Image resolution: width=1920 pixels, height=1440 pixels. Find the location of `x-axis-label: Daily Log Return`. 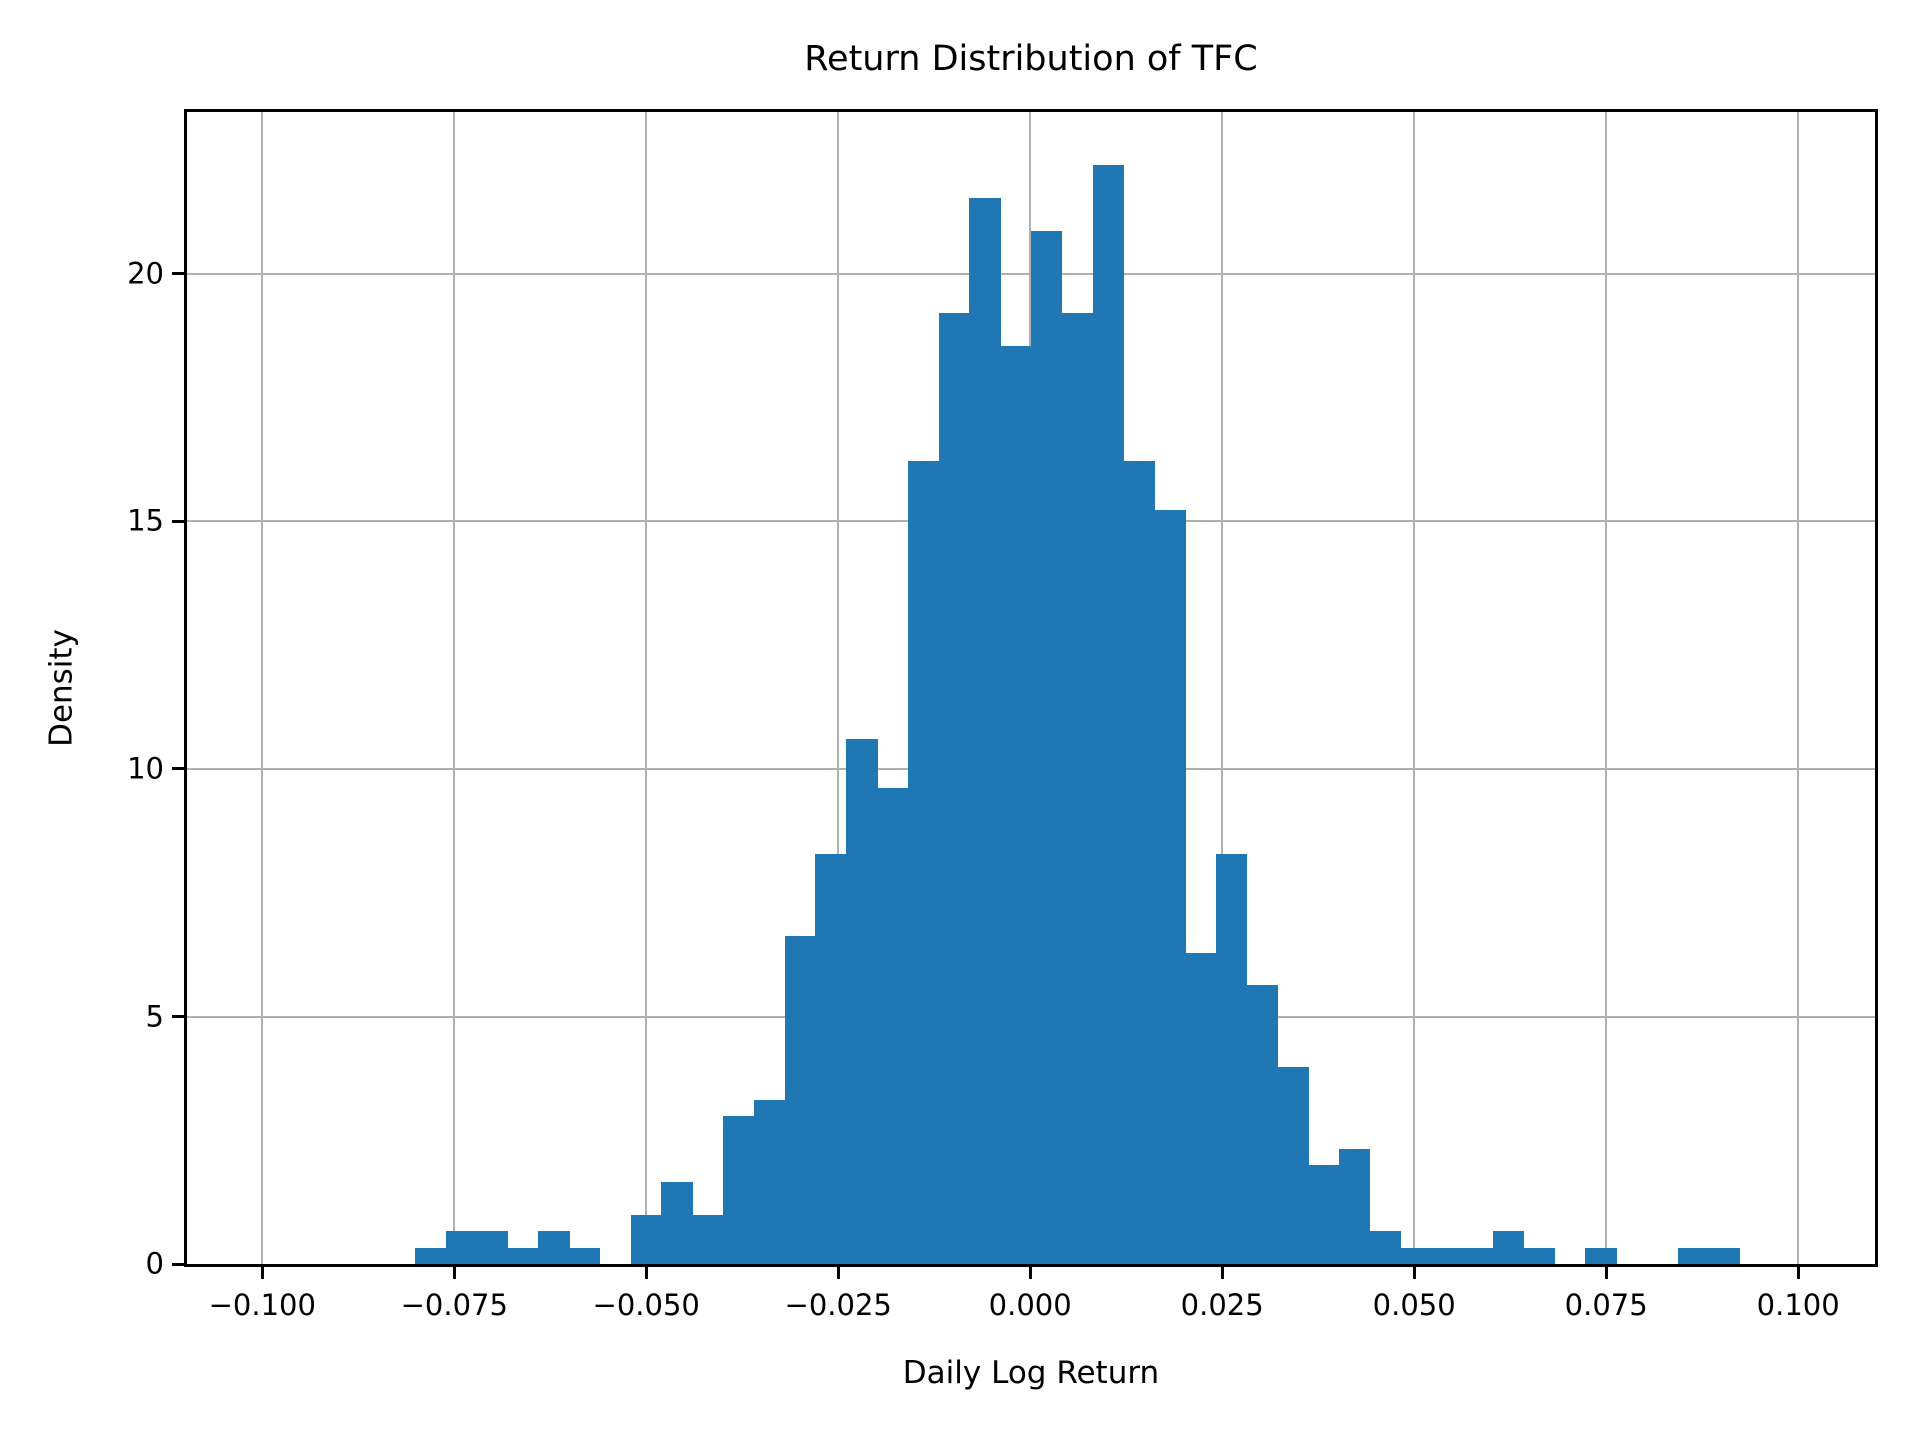

x-axis-label: Daily Log Return is located at coordinates (1031, 1373).